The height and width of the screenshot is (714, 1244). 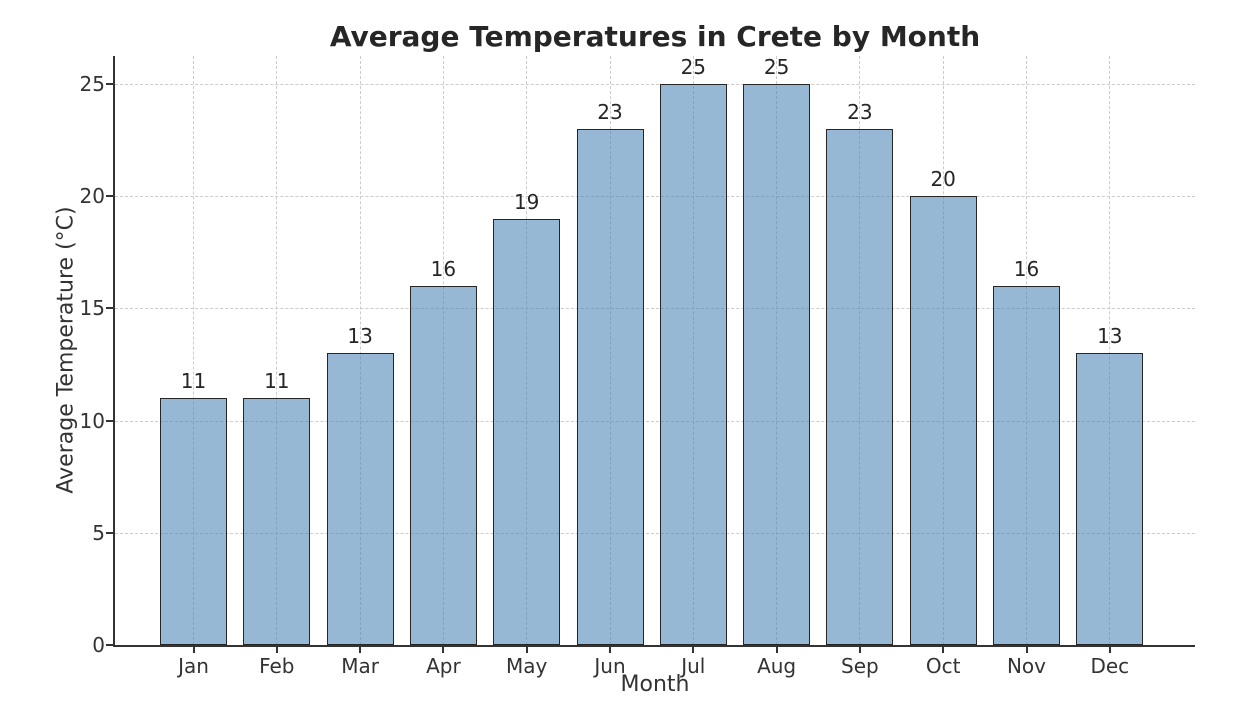 I want to click on x-axis-spine, so click(x=653, y=646).